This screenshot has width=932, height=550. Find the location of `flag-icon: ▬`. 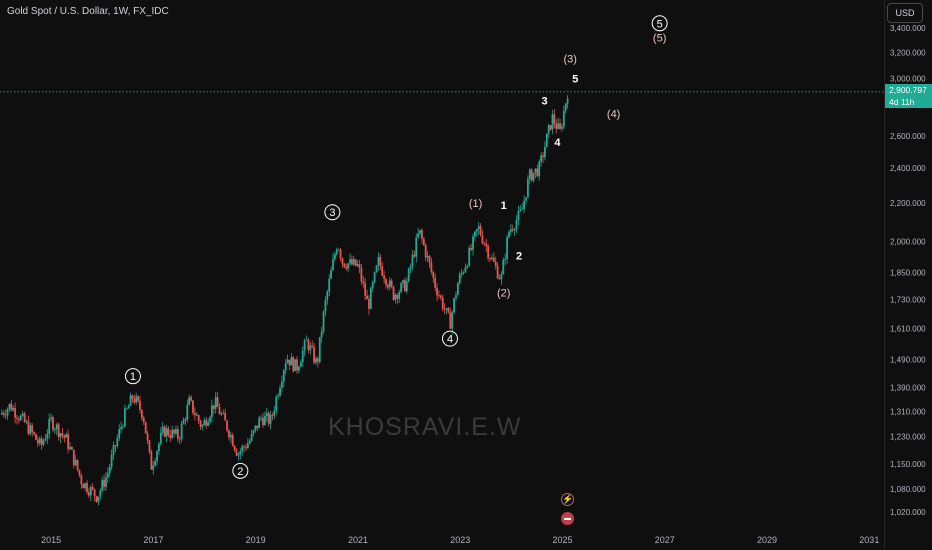

flag-icon: ▬ is located at coordinates (567, 518).